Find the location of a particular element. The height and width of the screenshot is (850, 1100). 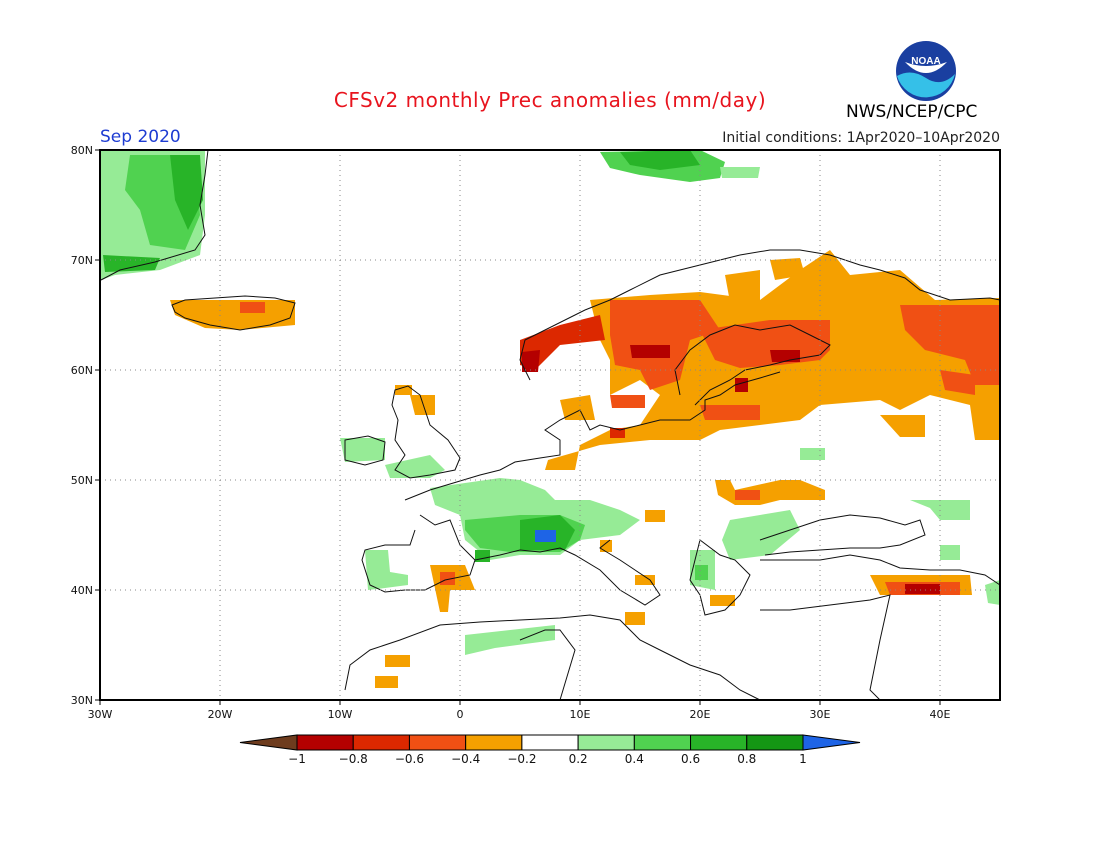

lon-tick-label: 20E is located at coordinates (700, 714).